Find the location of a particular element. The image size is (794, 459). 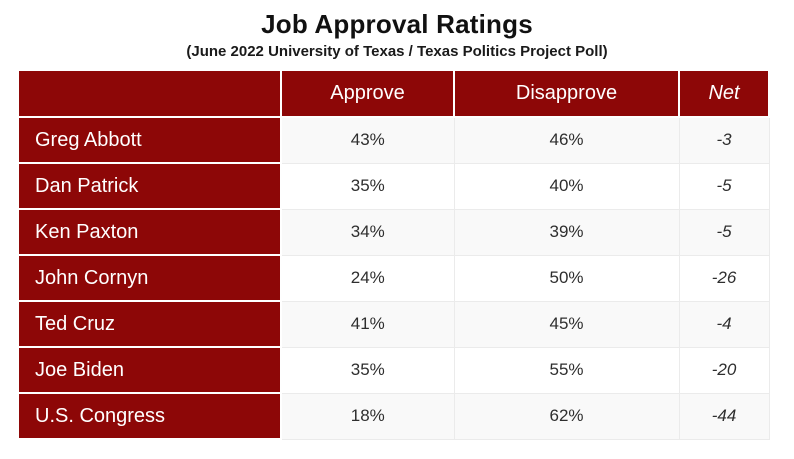

table-row: Joe Biden 35% 55% -20 is located at coordinates (393, 370).